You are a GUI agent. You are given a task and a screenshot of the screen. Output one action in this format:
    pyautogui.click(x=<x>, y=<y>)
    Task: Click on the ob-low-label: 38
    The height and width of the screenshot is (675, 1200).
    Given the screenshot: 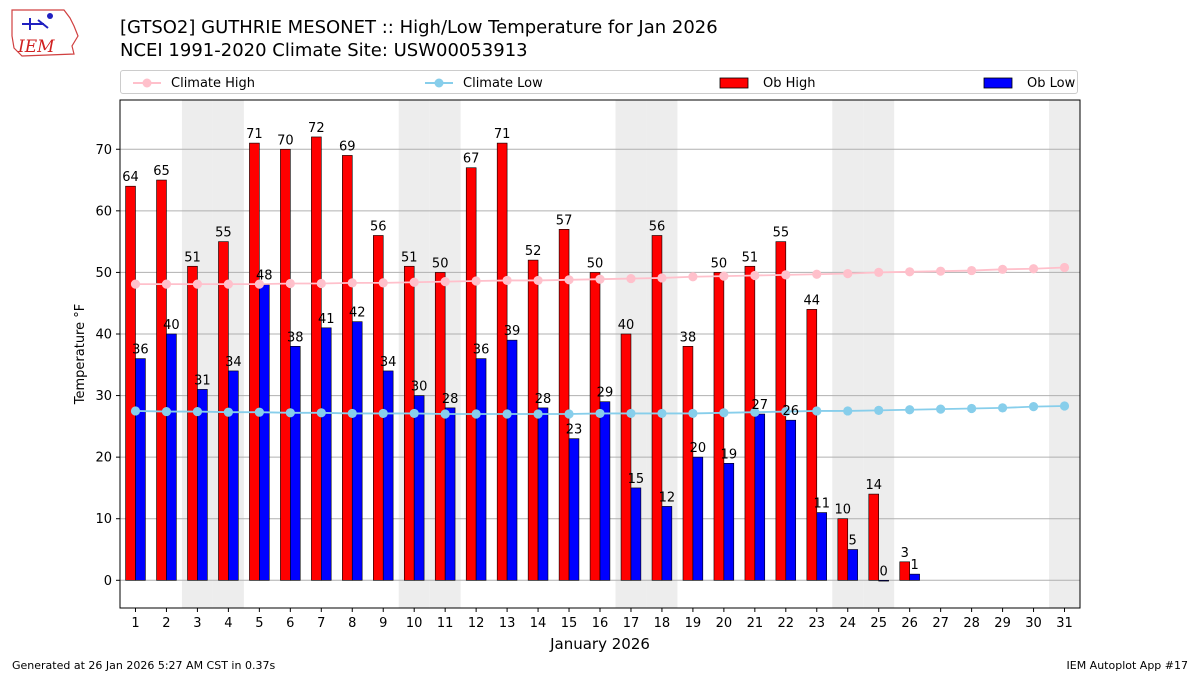 What is the action you would take?
    pyautogui.click(x=295, y=337)
    